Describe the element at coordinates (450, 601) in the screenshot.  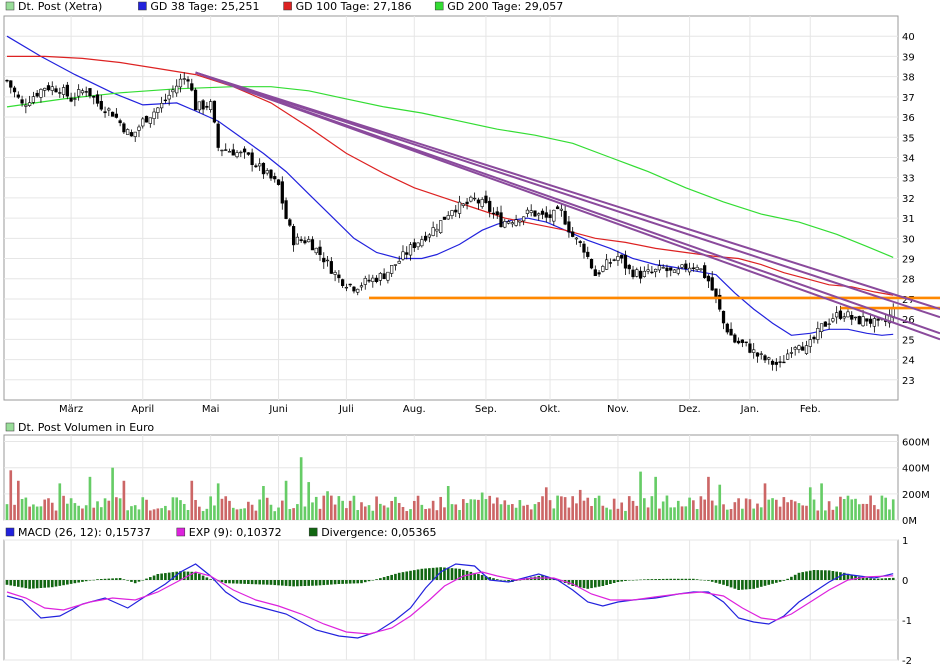
I see `macd-series-line` at that location.